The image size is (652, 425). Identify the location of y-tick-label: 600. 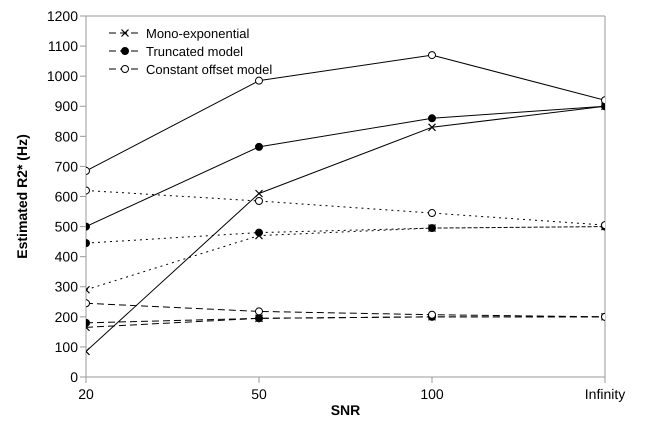
(66, 196).